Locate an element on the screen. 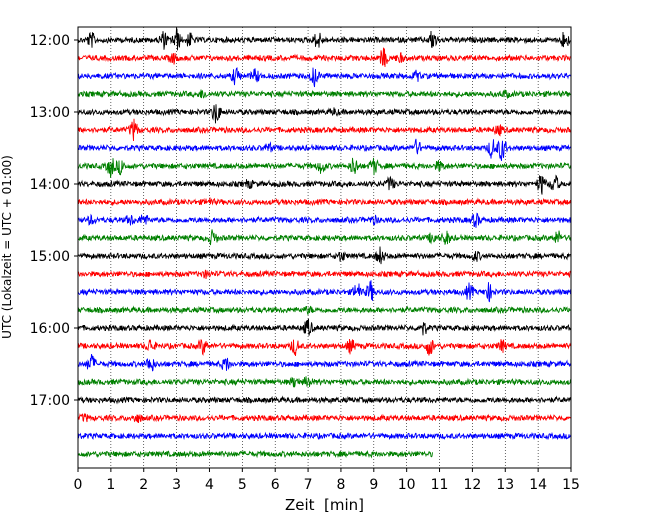 The width and height of the screenshot is (650, 520). x-tick-label: 1 is located at coordinates (110, 485).